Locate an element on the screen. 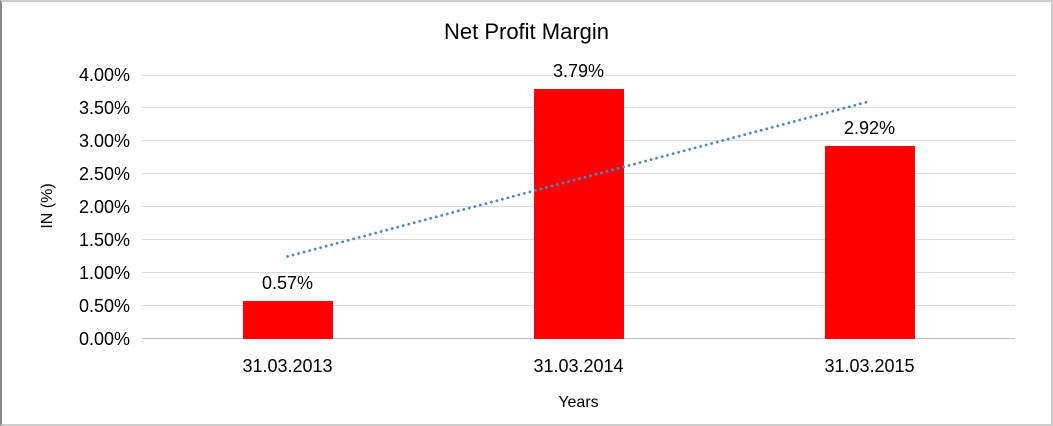 The height and width of the screenshot is (426, 1053). y-tick-label: 2.50% is located at coordinates (104, 174).